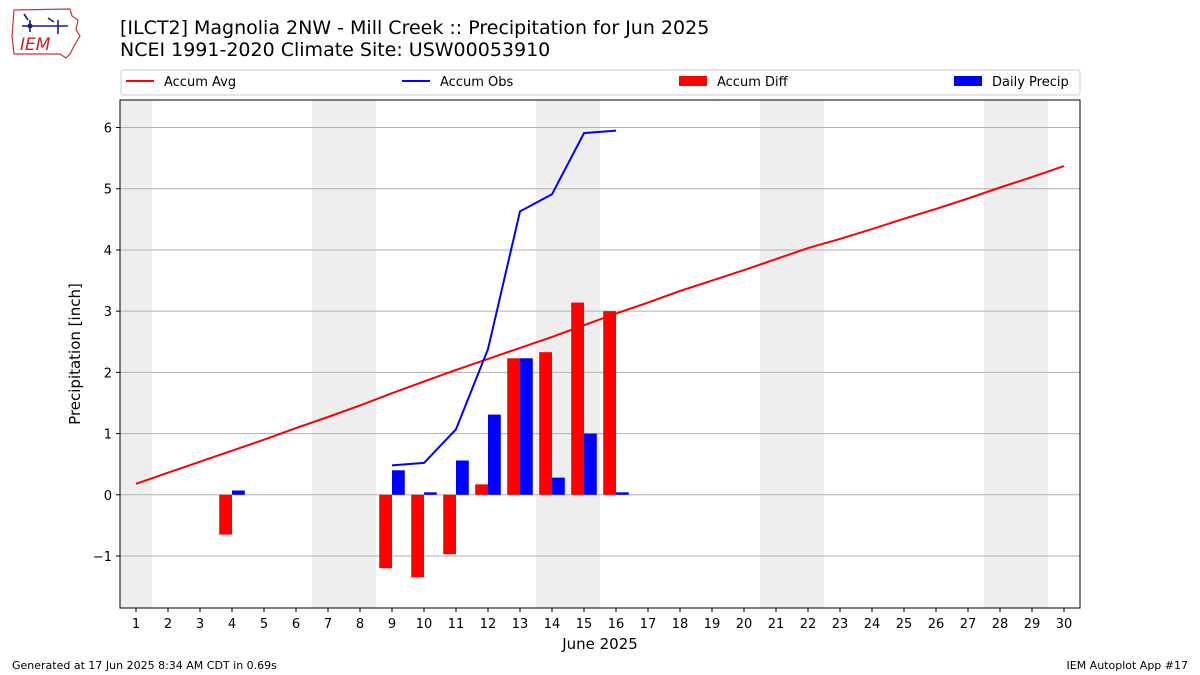 This screenshot has width=1200, height=675. I want to click on y-tick-label: 4, so click(108, 251).